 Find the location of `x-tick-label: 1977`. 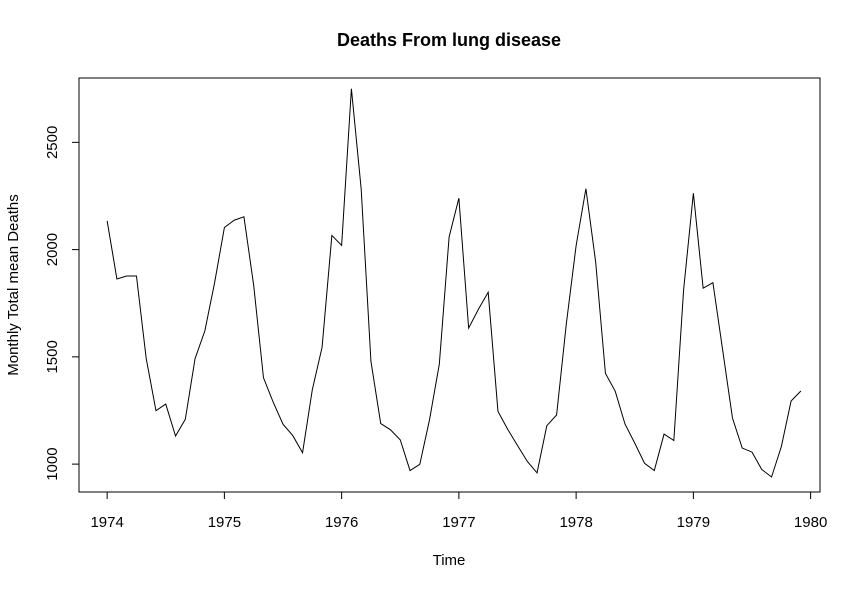

x-tick-label: 1977 is located at coordinates (458, 522).